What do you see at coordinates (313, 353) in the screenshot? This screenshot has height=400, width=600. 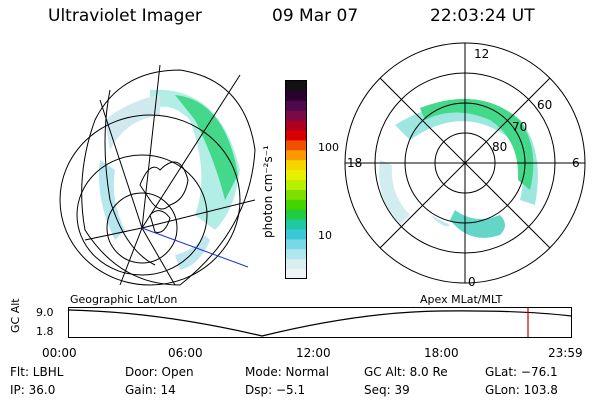 I see `time-tick-1200: 12:00` at bounding box center [313, 353].